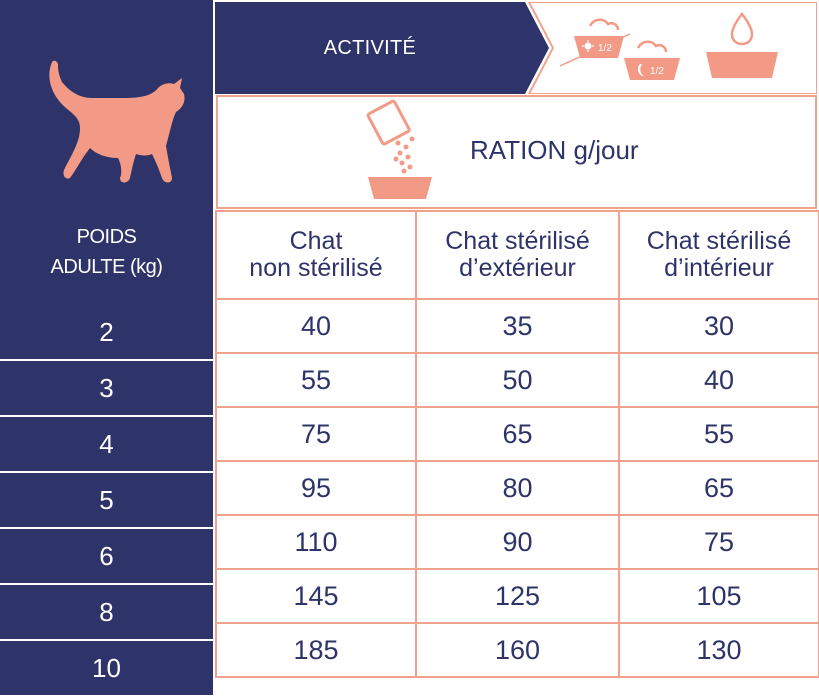 This screenshot has width=819, height=696. I want to click on weight-label: 8, so click(106, 612).